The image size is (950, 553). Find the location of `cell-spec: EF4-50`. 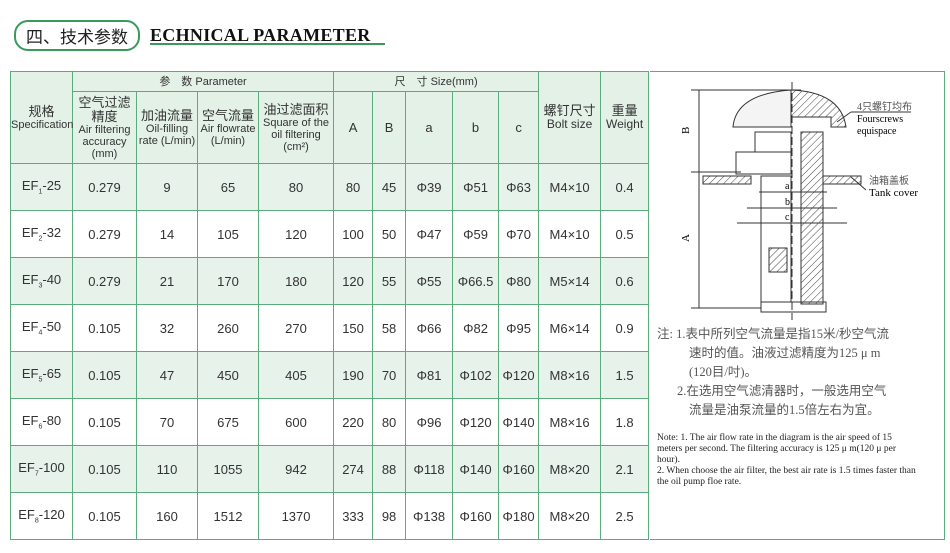

cell-spec: EF4-50 is located at coordinates (41, 328).